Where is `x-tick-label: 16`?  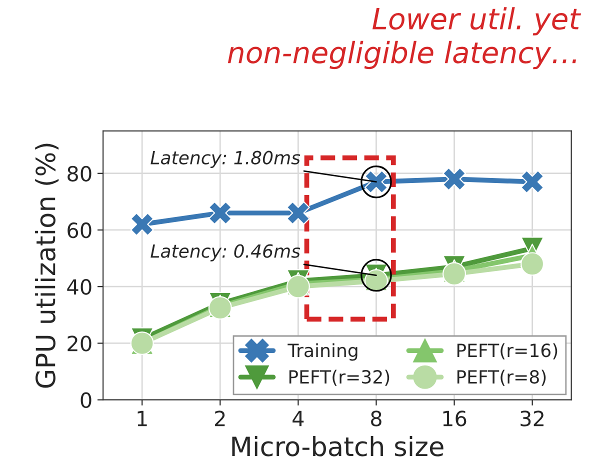
x-tick-label: 16 is located at coordinates (454, 418).